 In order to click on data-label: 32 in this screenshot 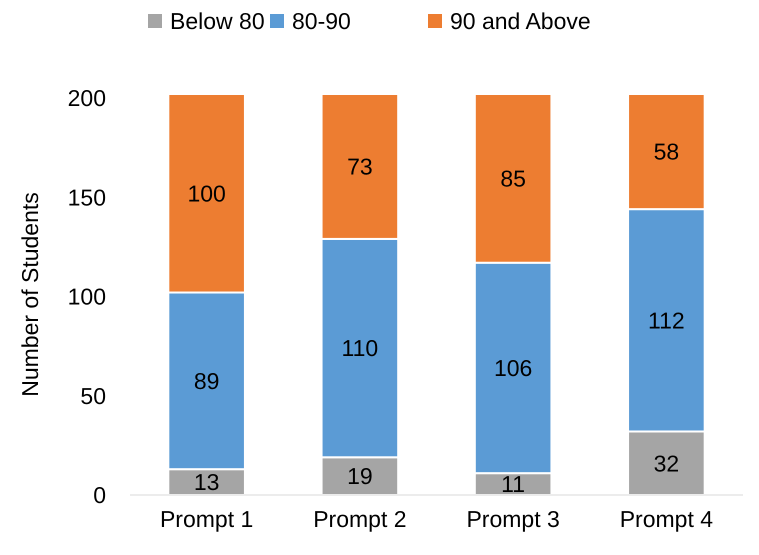, I will do `click(667, 463)`.